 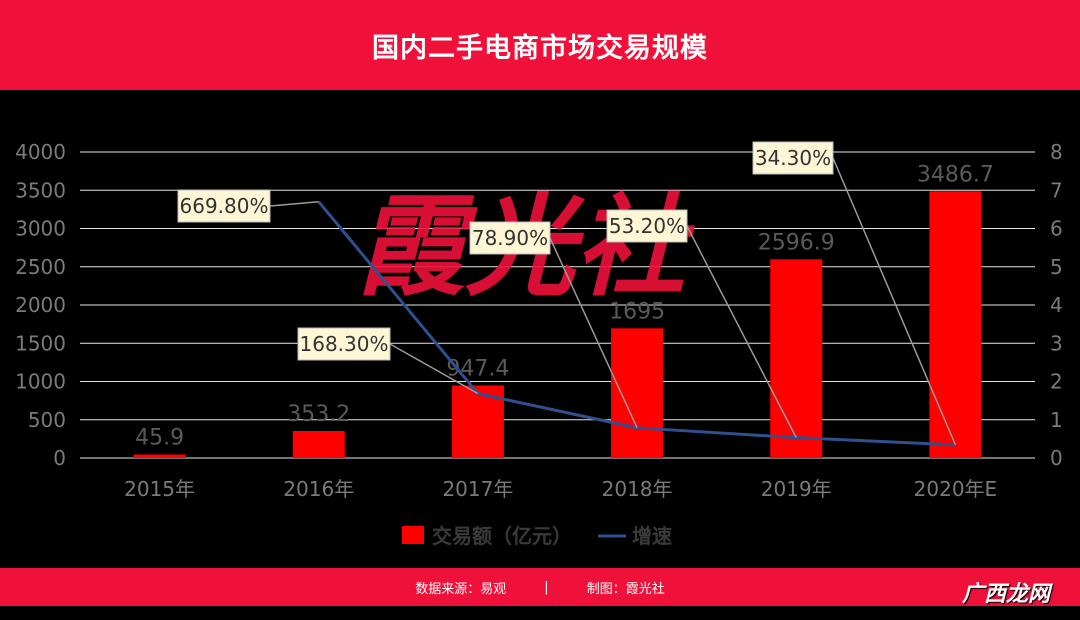 What do you see at coordinates (40, 267) in the screenshot?
I see `y-left-tick: 2500` at bounding box center [40, 267].